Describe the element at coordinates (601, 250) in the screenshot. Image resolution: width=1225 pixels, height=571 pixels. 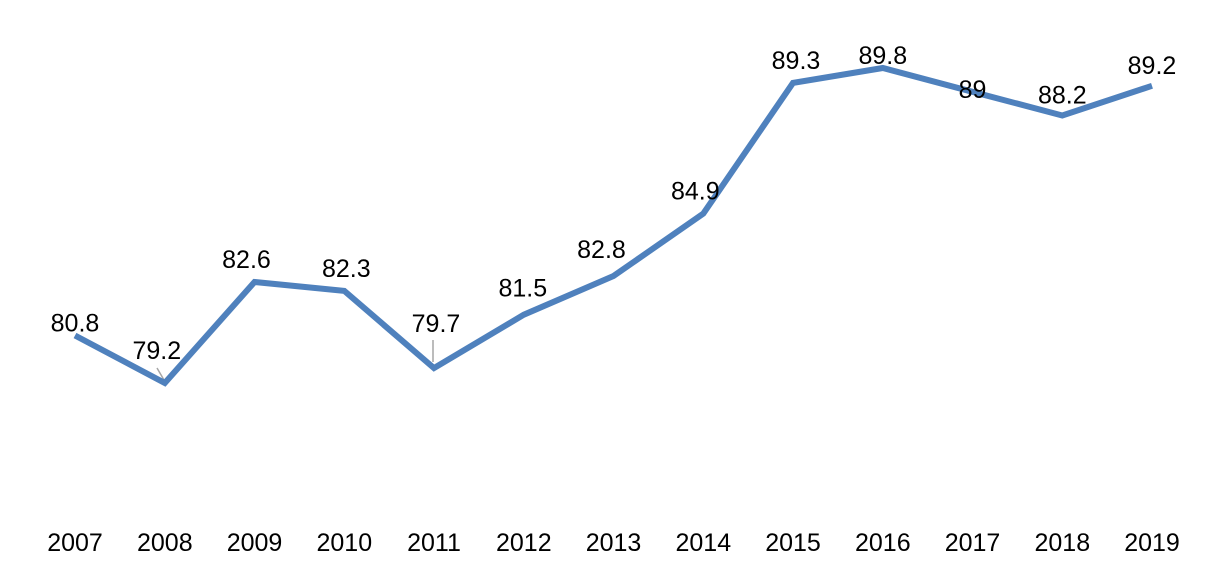
I see `data-label-2013: 82.8` at that location.